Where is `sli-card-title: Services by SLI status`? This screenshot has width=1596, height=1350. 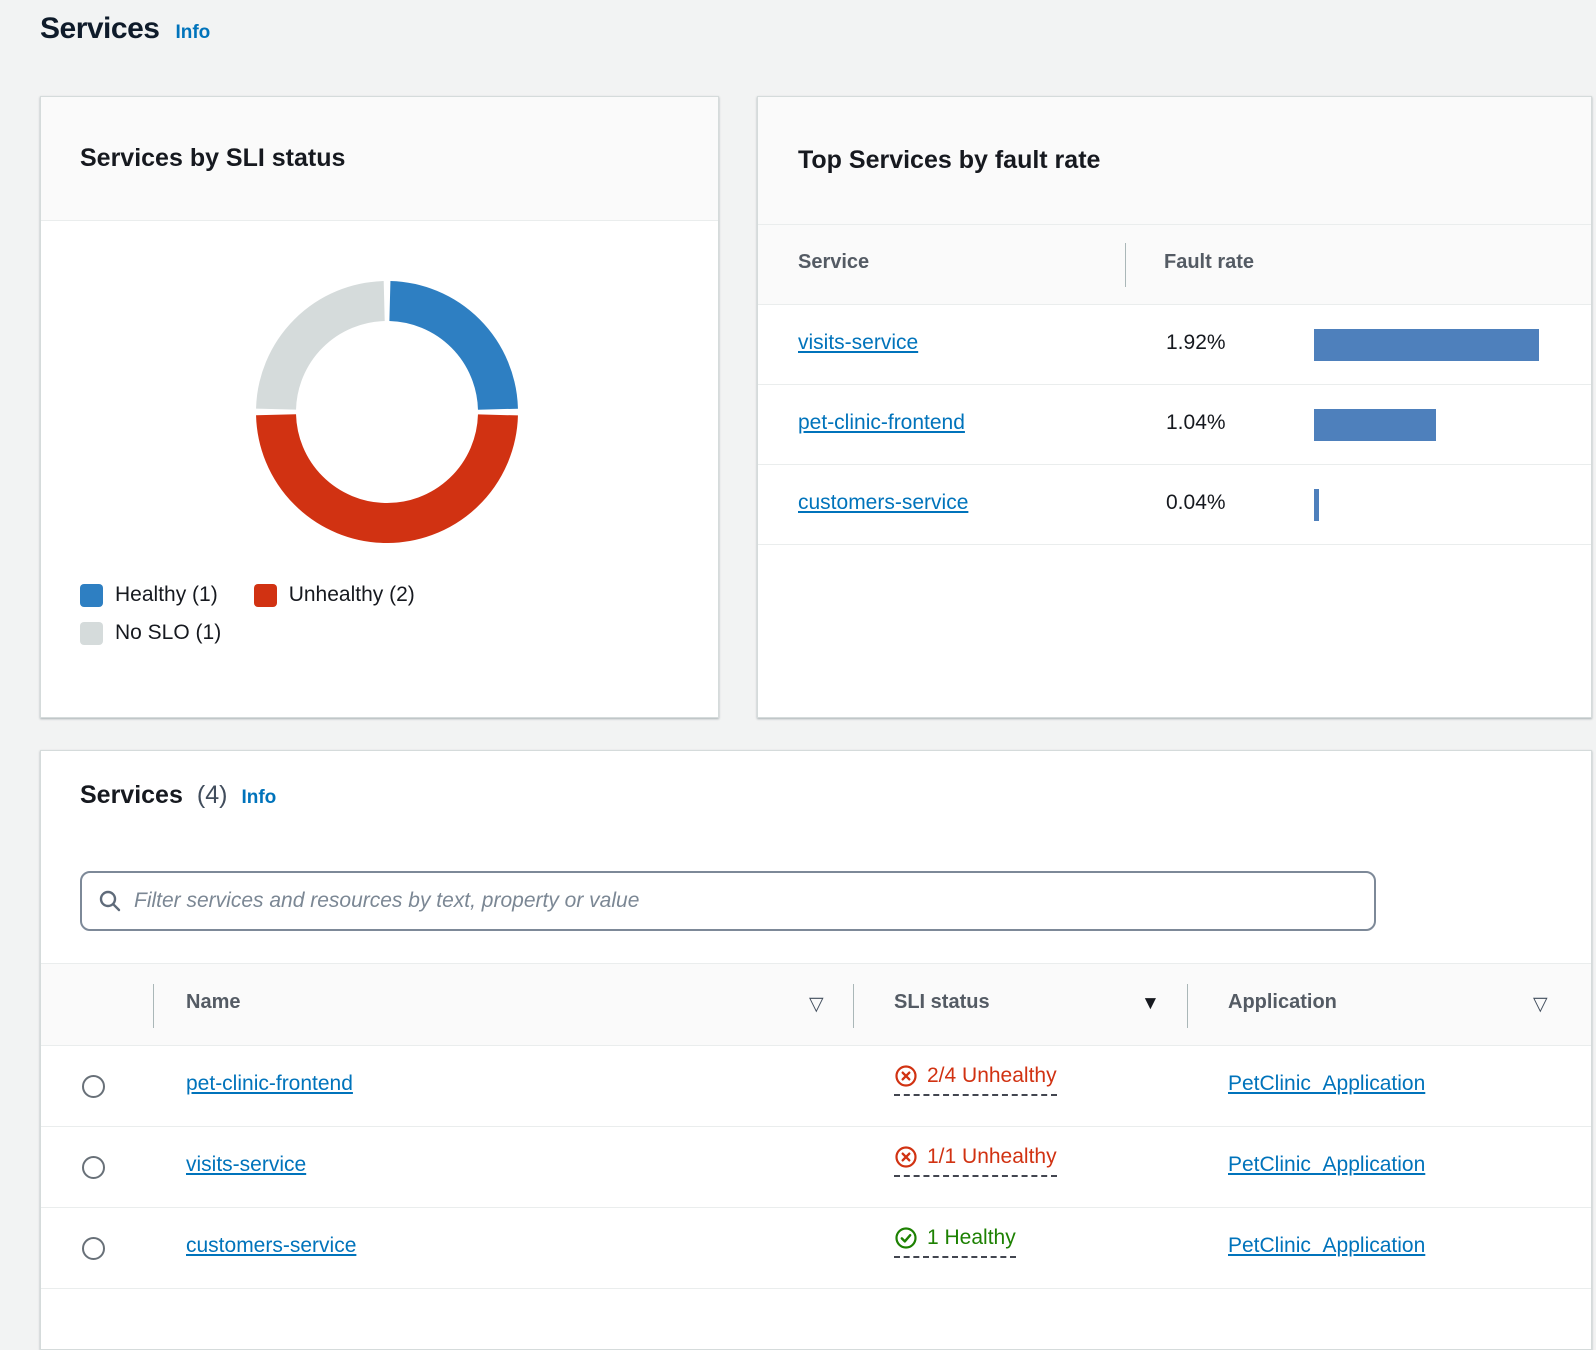 sli-card-title: Services by SLI status is located at coordinates (213, 158).